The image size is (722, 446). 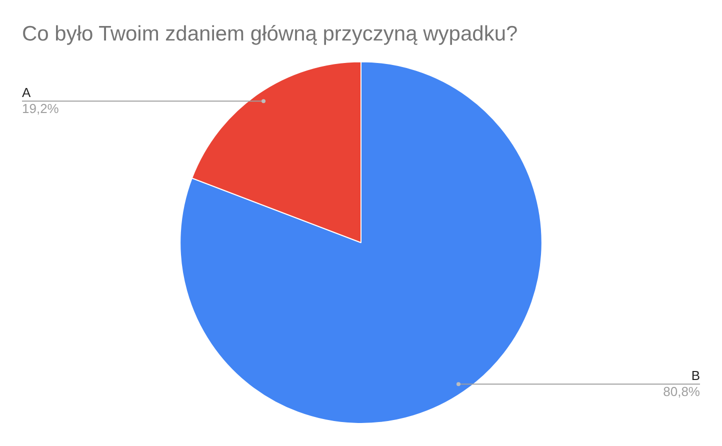 What do you see at coordinates (41, 108) in the screenshot?
I see `data-label: 19,2%` at bounding box center [41, 108].